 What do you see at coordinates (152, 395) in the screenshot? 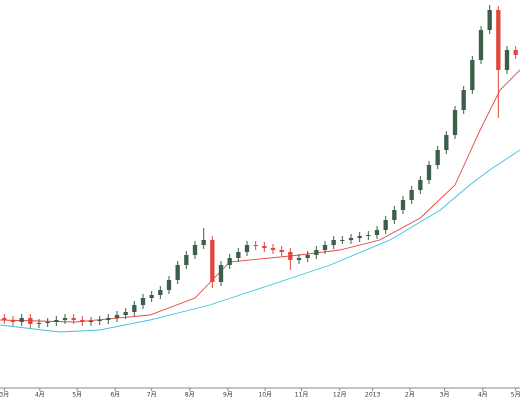
I see `x-tick-label: 7月` at bounding box center [152, 395].